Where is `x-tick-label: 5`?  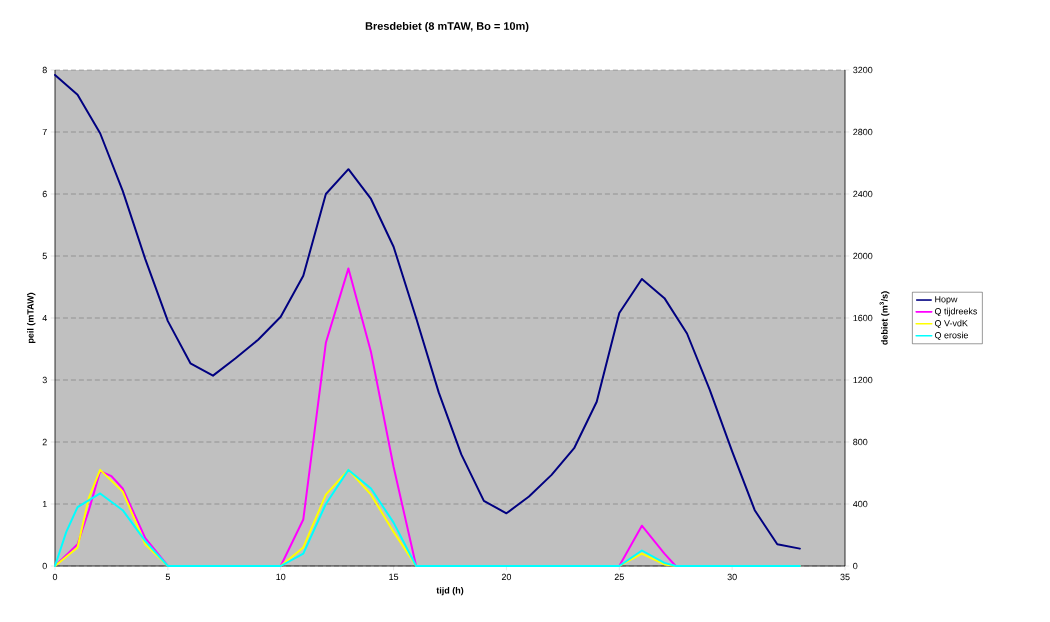
x-tick-label: 5 is located at coordinates (167, 577).